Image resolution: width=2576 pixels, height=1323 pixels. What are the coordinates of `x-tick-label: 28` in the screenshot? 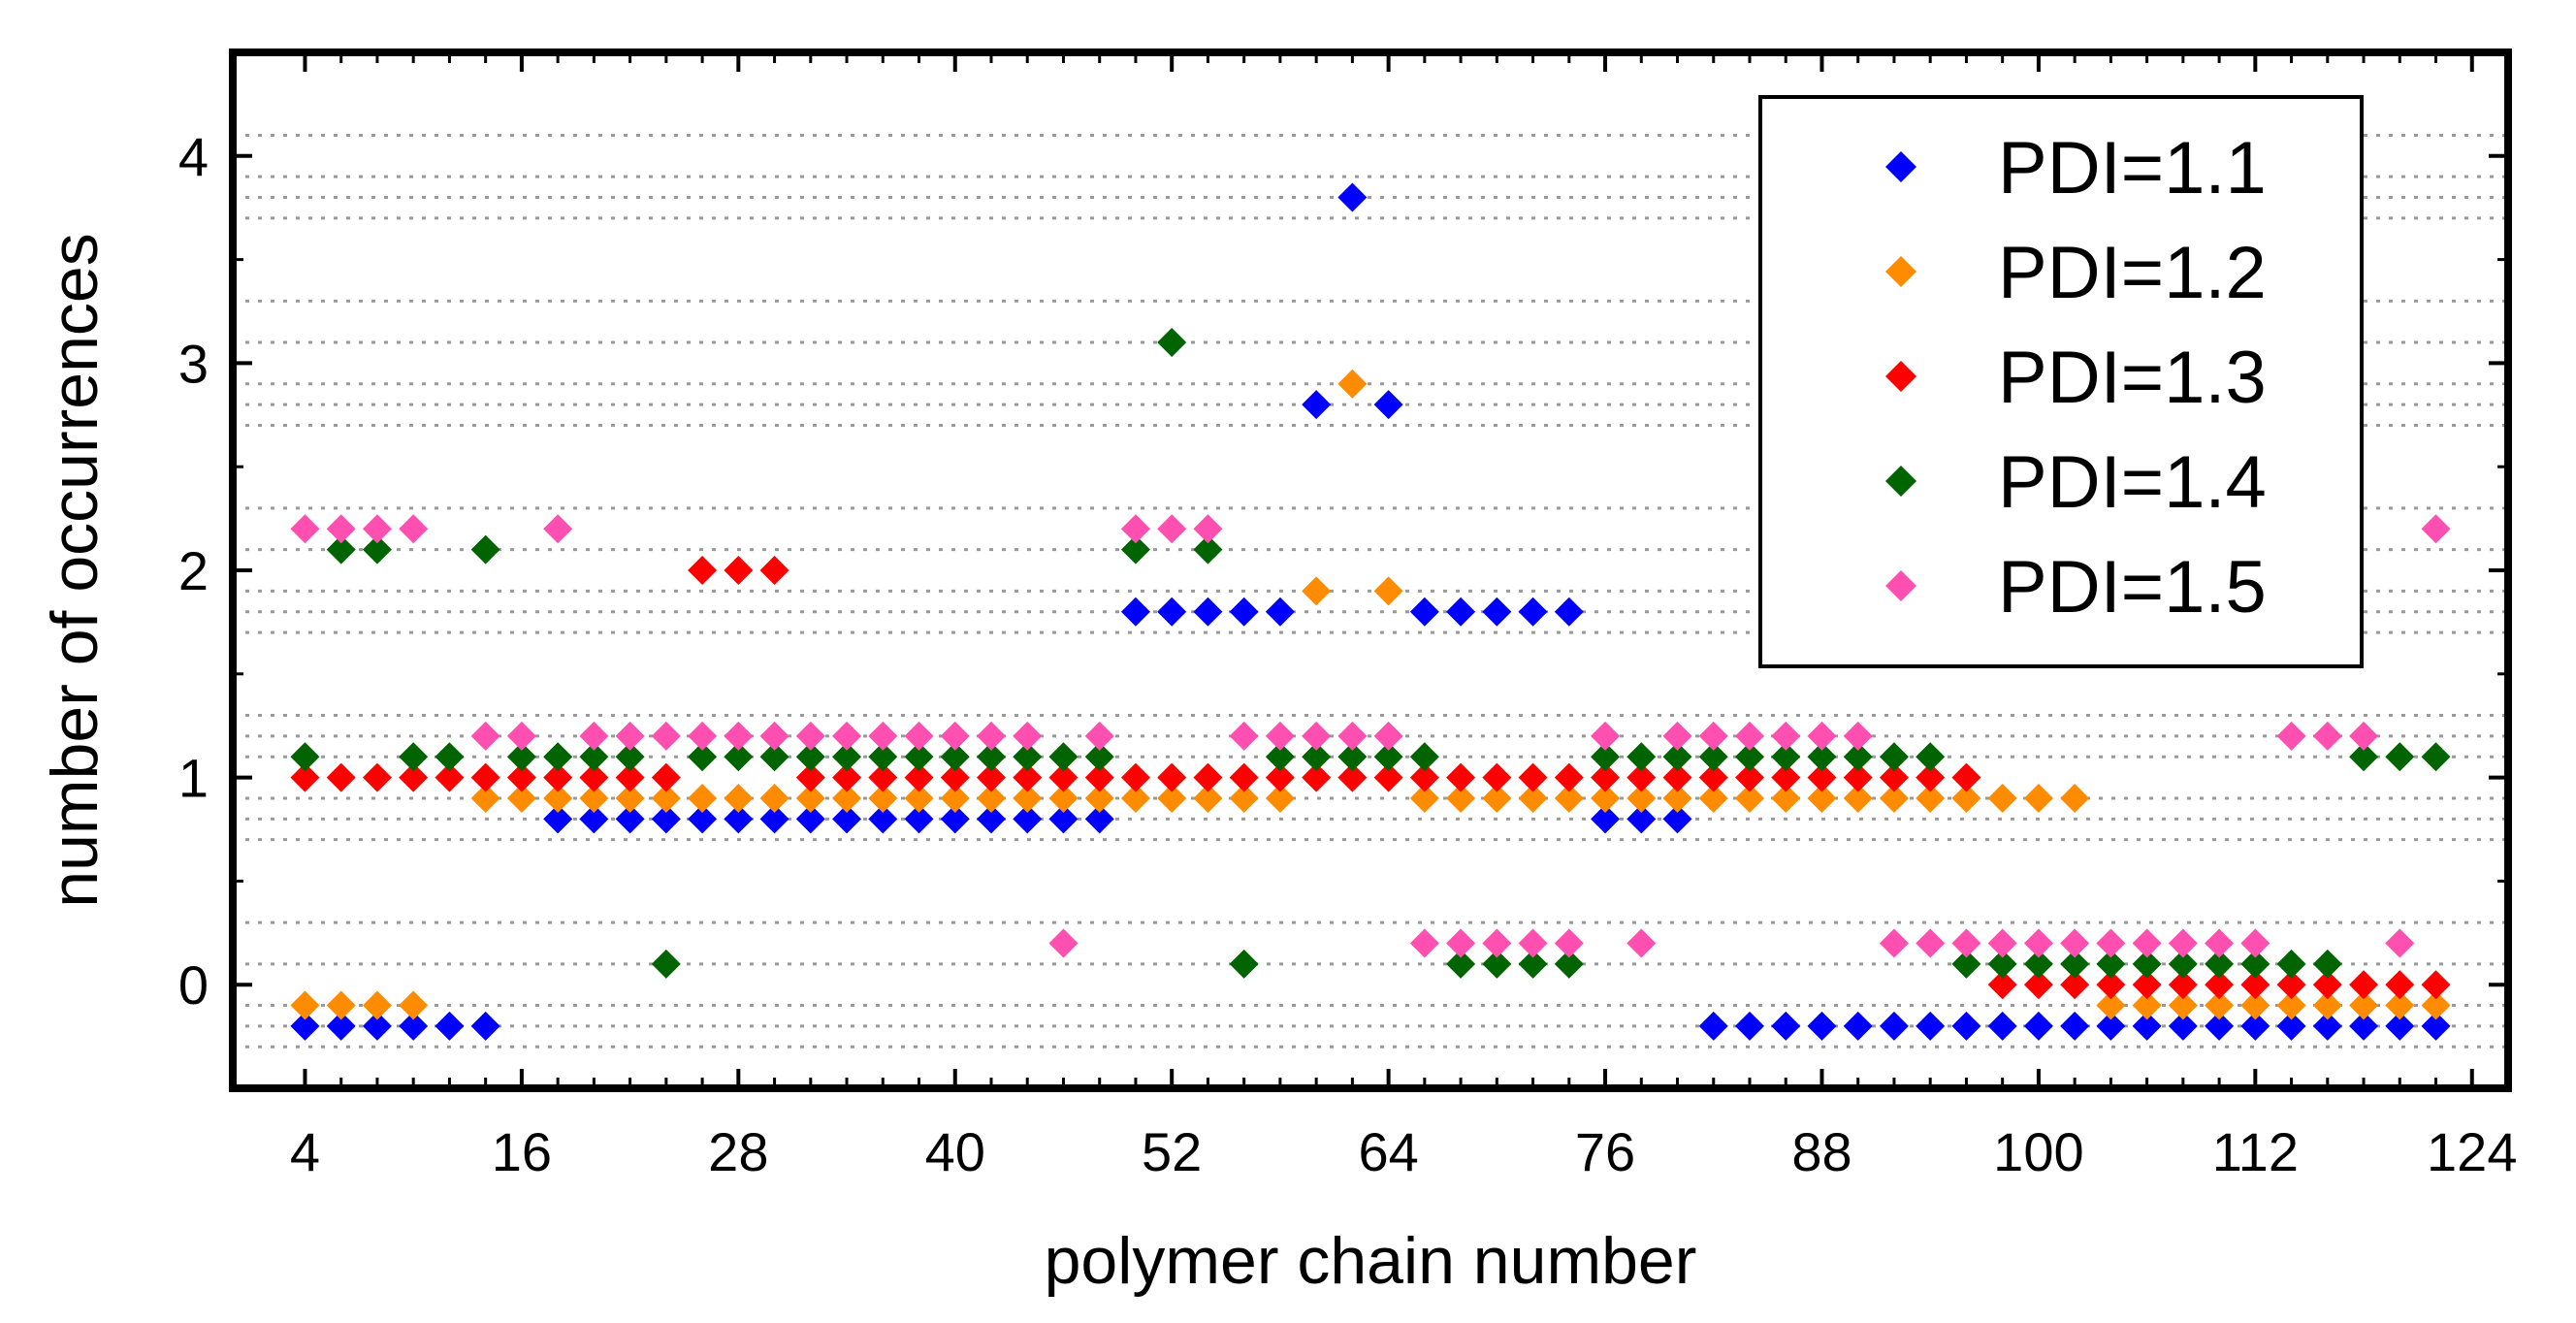 It's located at (738, 1151).